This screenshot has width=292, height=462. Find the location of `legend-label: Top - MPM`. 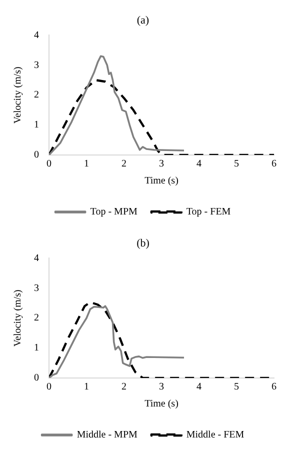

legend-label: Top - MPM is located at coordinates (114, 212).